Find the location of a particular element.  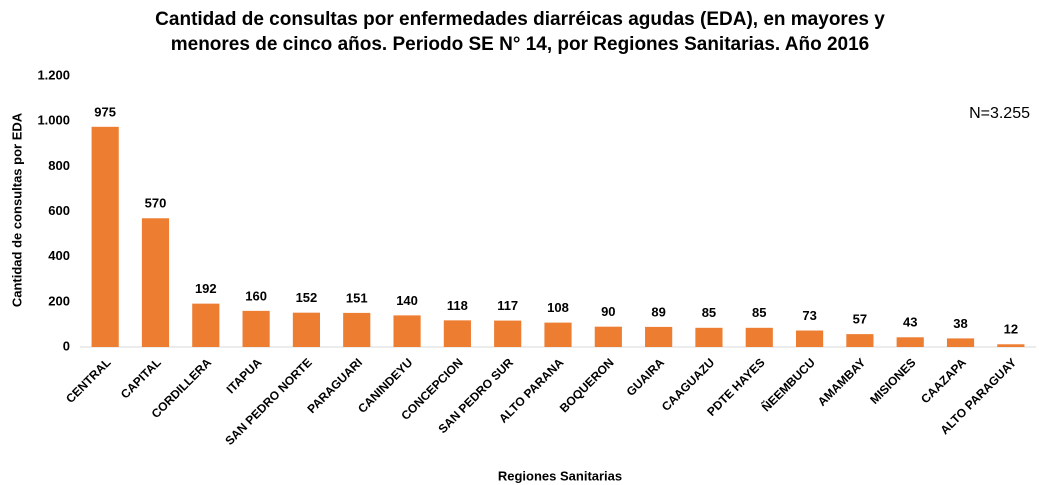

data-label: 43 is located at coordinates (910, 322).